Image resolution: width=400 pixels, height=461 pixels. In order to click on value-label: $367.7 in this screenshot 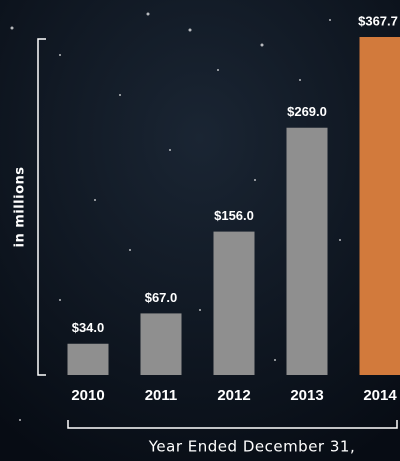, I will do `click(378, 20)`.